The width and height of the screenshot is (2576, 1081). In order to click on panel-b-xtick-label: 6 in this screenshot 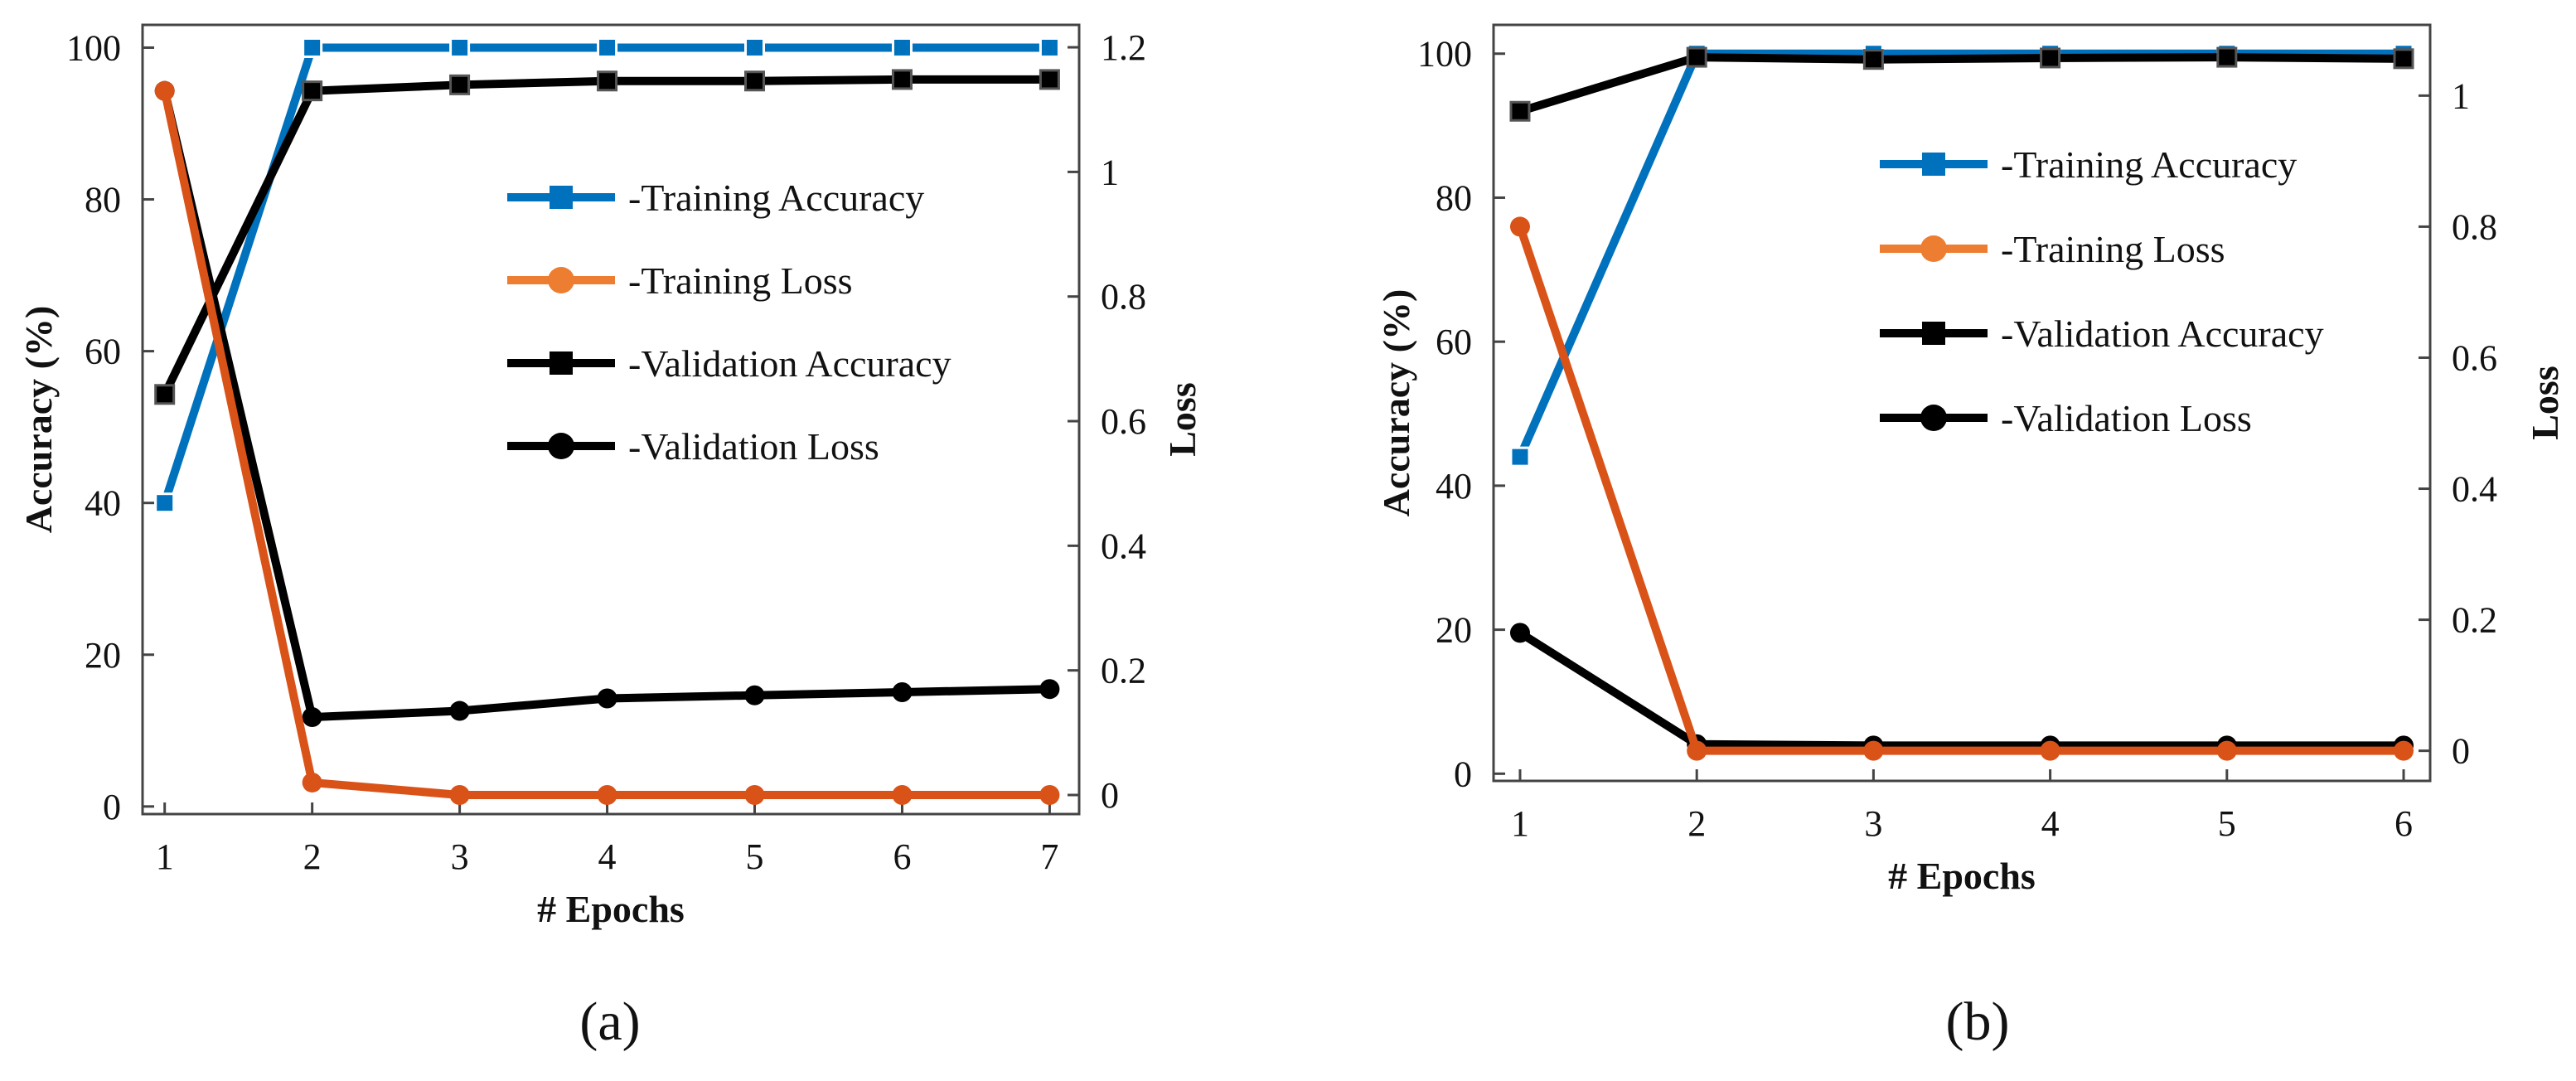, I will do `click(2403, 824)`.